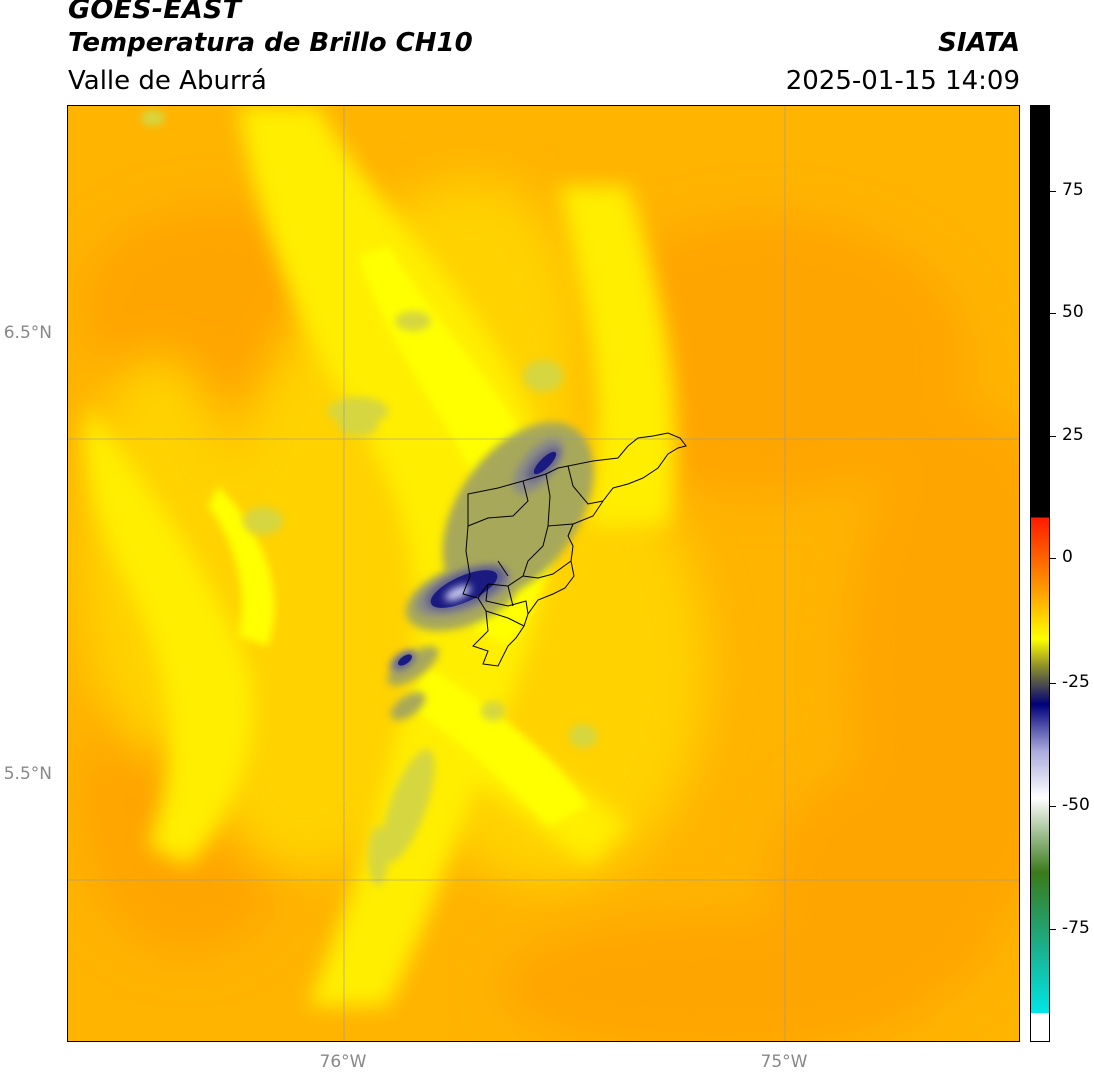  What do you see at coordinates (784, 1062) in the screenshot?
I see `lon-label-75w: 75°W` at bounding box center [784, 1062].